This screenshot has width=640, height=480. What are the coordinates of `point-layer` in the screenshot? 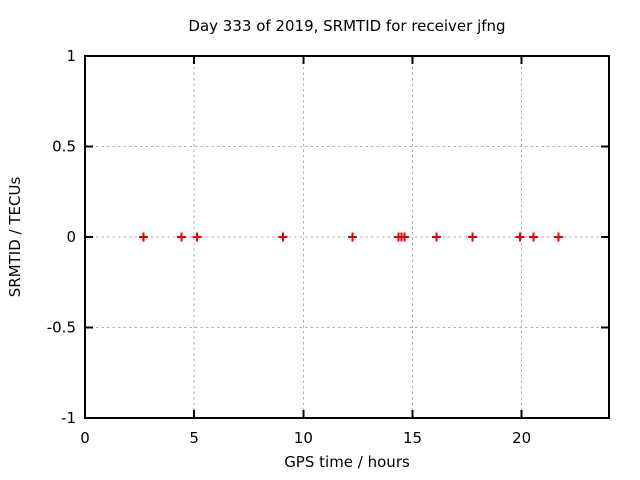 It's located at (350, 237).